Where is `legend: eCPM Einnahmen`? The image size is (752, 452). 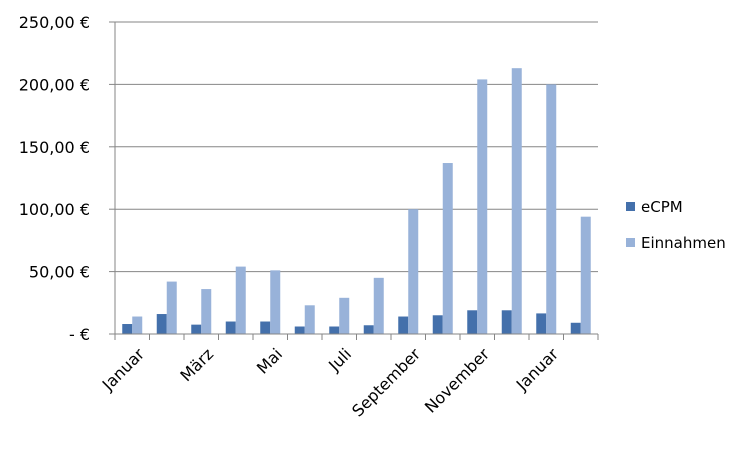 legend: eCPM Einnahmen is located at coordinates (676, 225).